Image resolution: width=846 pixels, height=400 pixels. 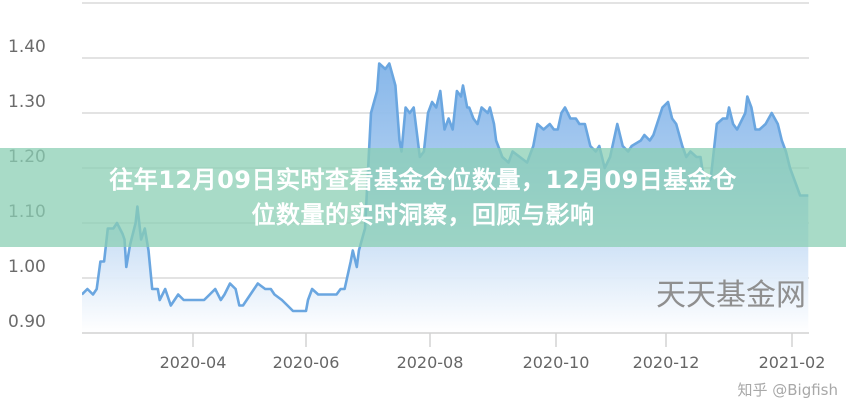 What do you see at coordinates (306, 362) in the screenshot?
I see `x-tick-label: 2020-06` at bounding box center [306, 362].